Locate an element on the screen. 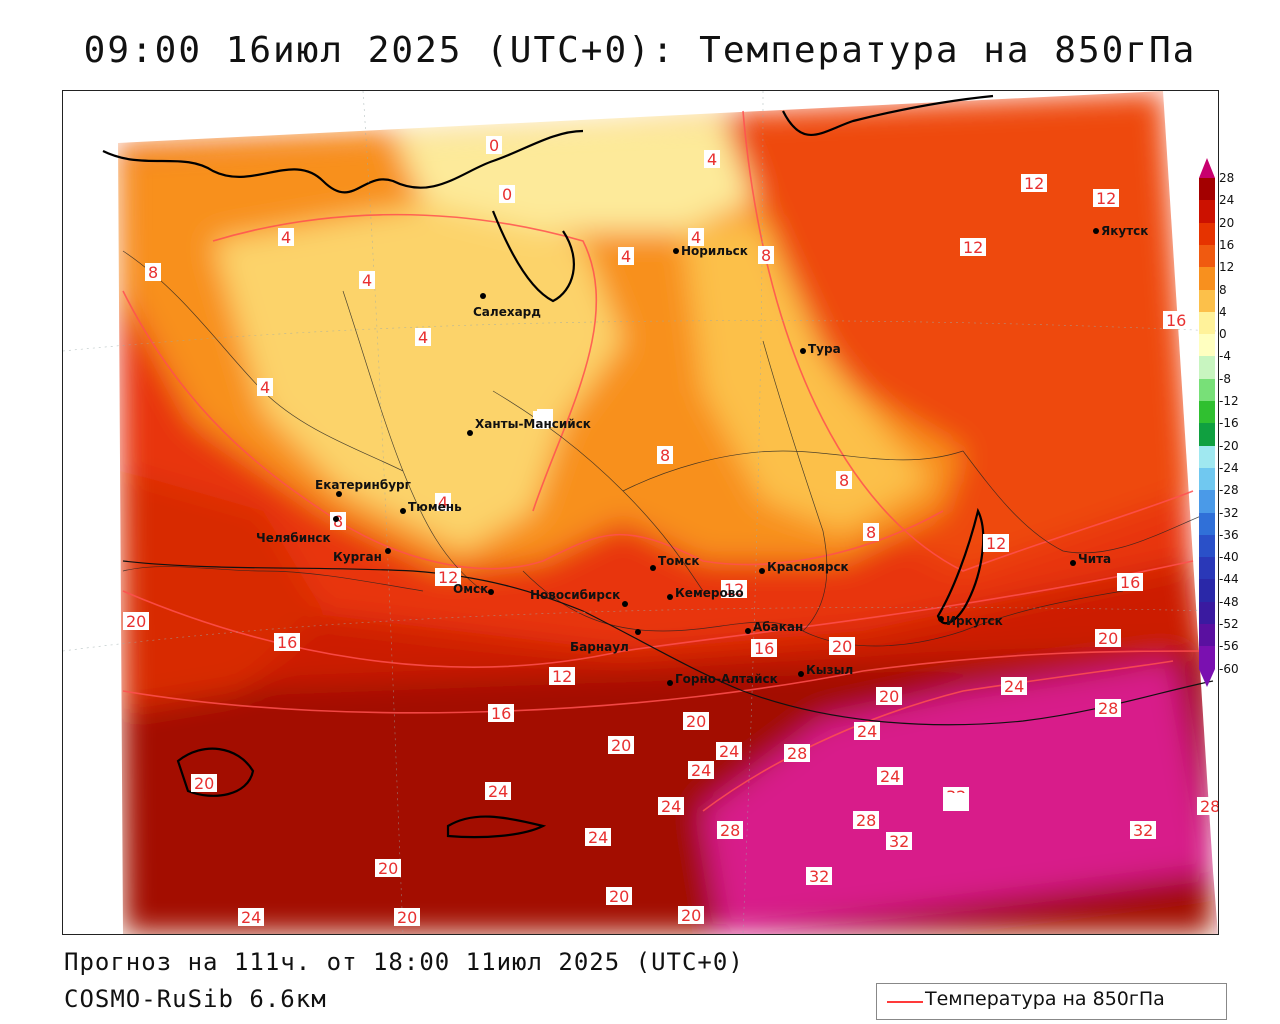 The width and height of the screenshot is (1280, 1024). city-marker: Абакан is located at coordinates (774, 627).